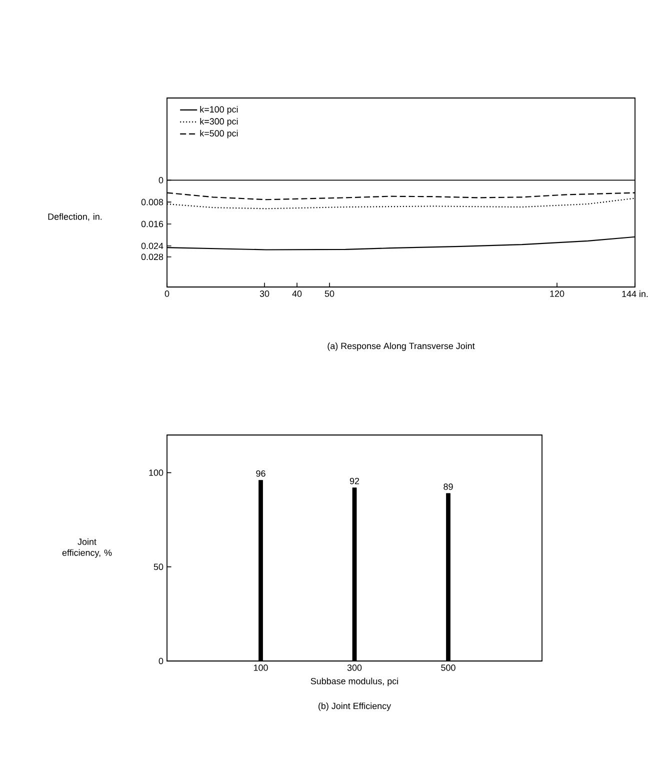 This screenshot has height=757, width=658. I want to click on y-tick-label: 0.024, so click(152, 246).